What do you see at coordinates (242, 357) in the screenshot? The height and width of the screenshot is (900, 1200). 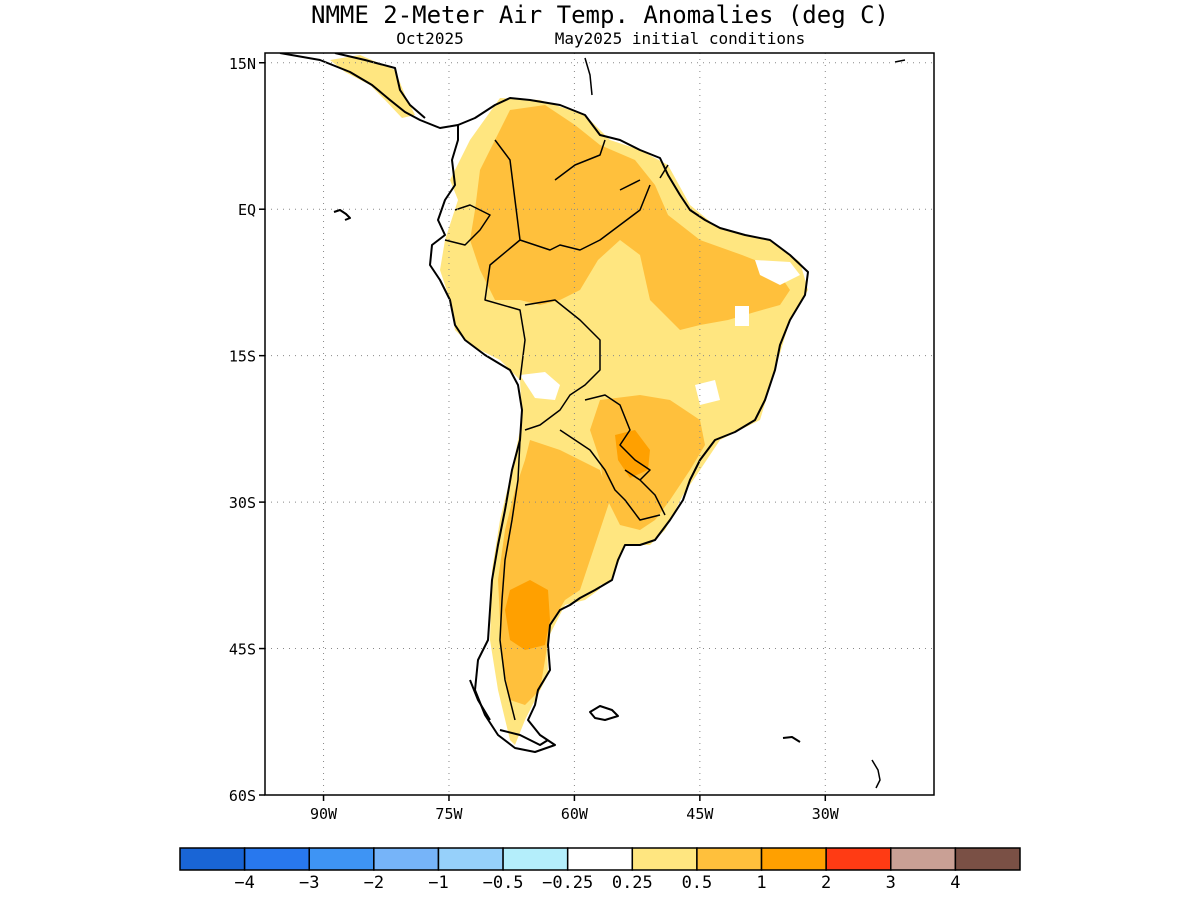 I see `lat-tick-label: 15S` at bounding box center [242, 357].